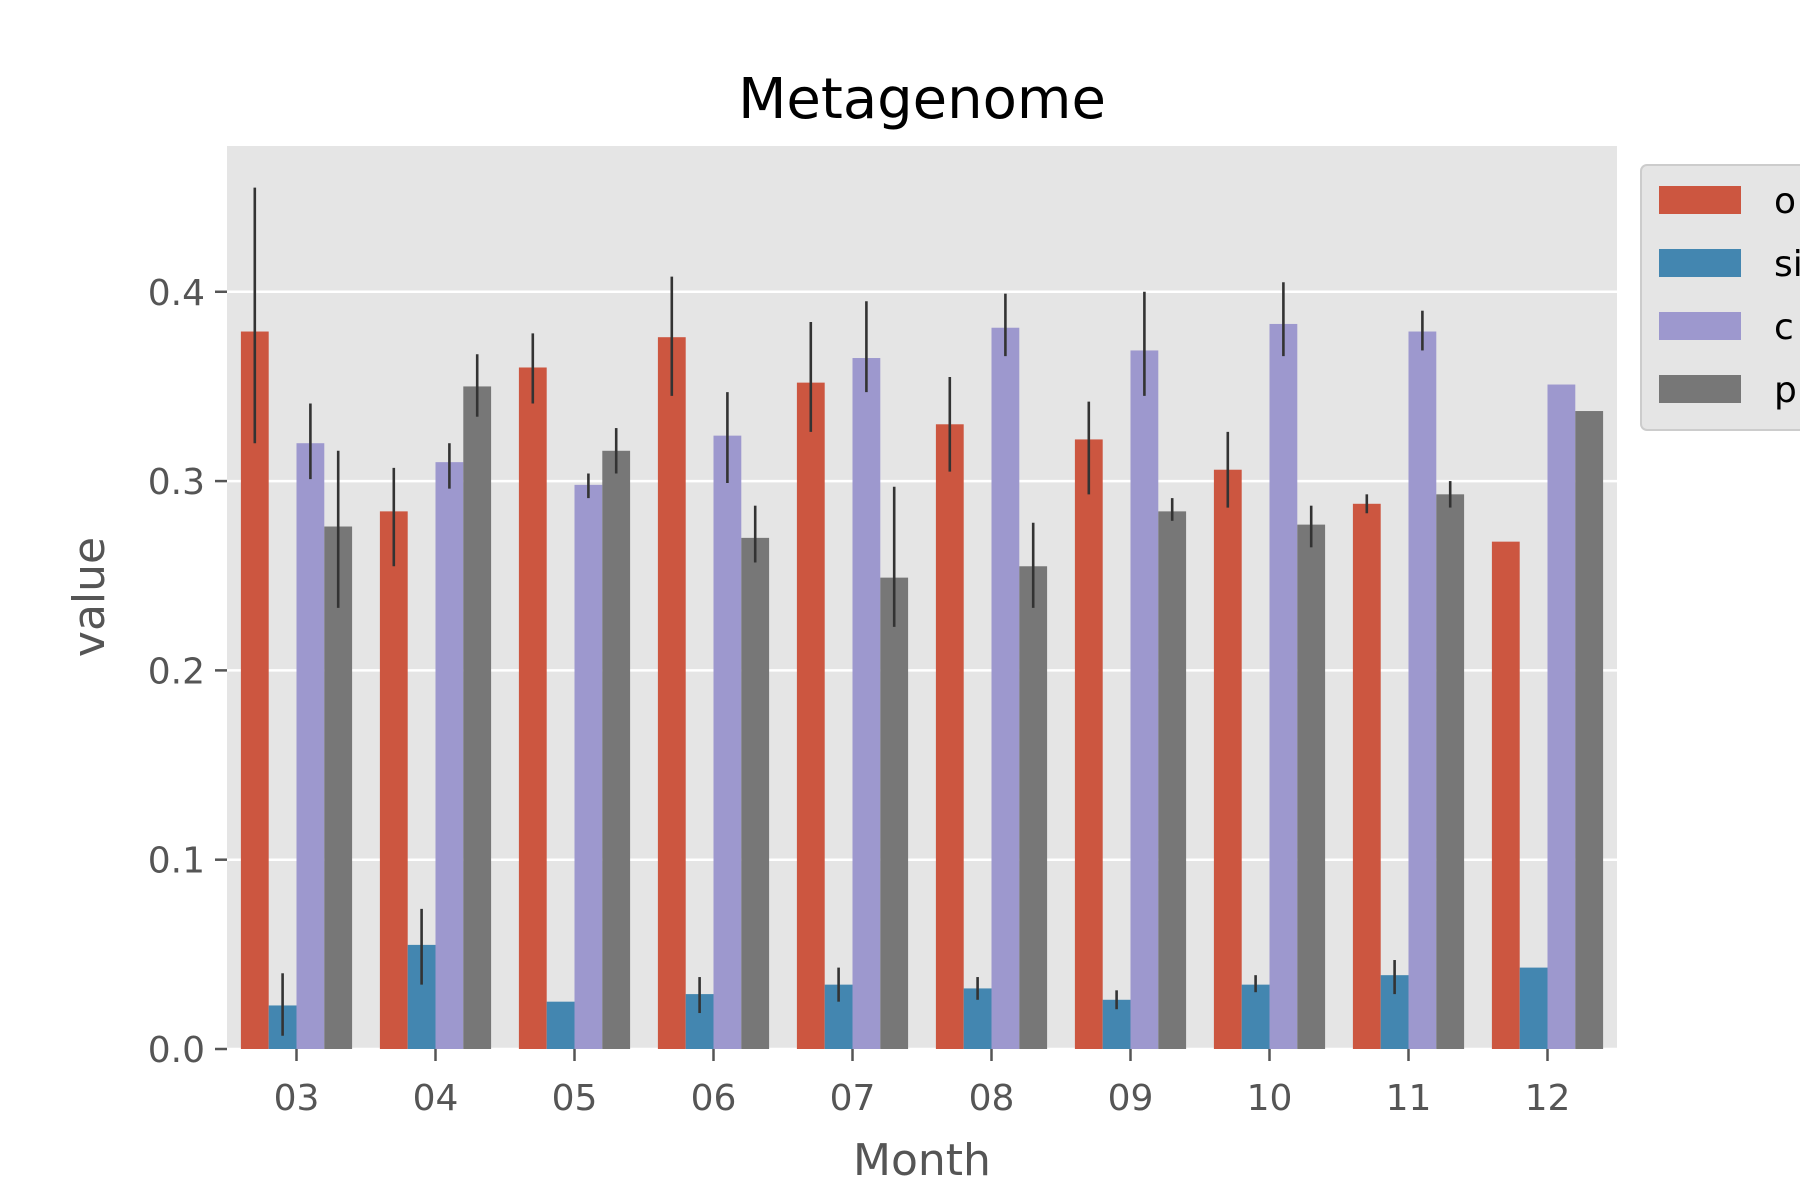 This screenshot has width=1800, height=1200. I want to click on legend: o si cp, so click(1720, 297).